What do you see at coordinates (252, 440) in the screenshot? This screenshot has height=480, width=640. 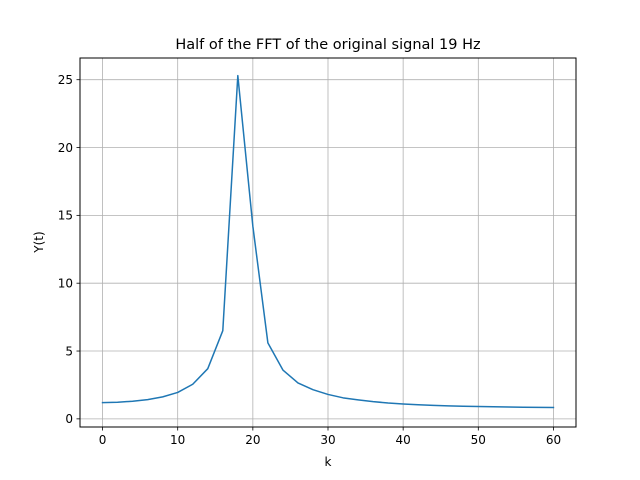 I see `x-tick-label: 20` at bounding box center [252, 440].